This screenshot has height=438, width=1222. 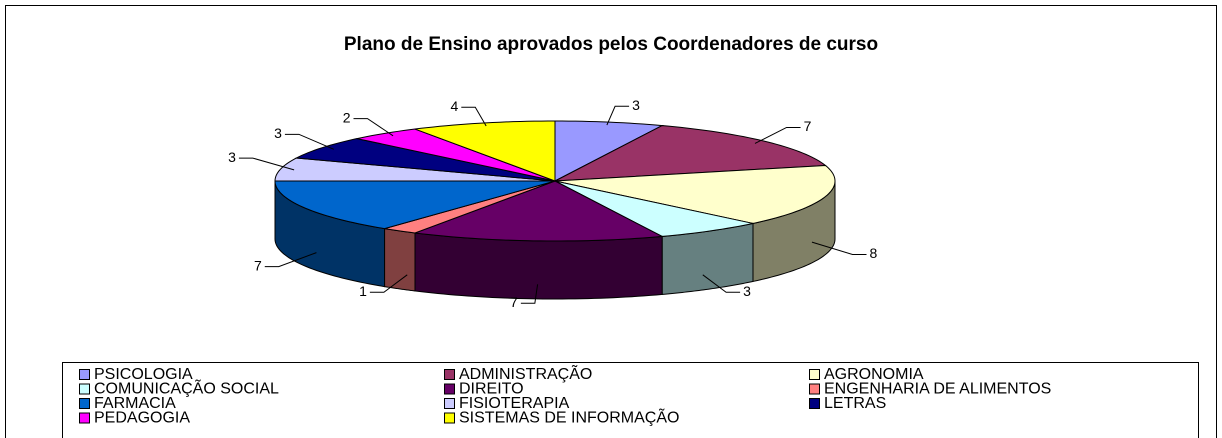 I want to click on legend-label: PSICOLOGIA, so click(x=143, y=374).